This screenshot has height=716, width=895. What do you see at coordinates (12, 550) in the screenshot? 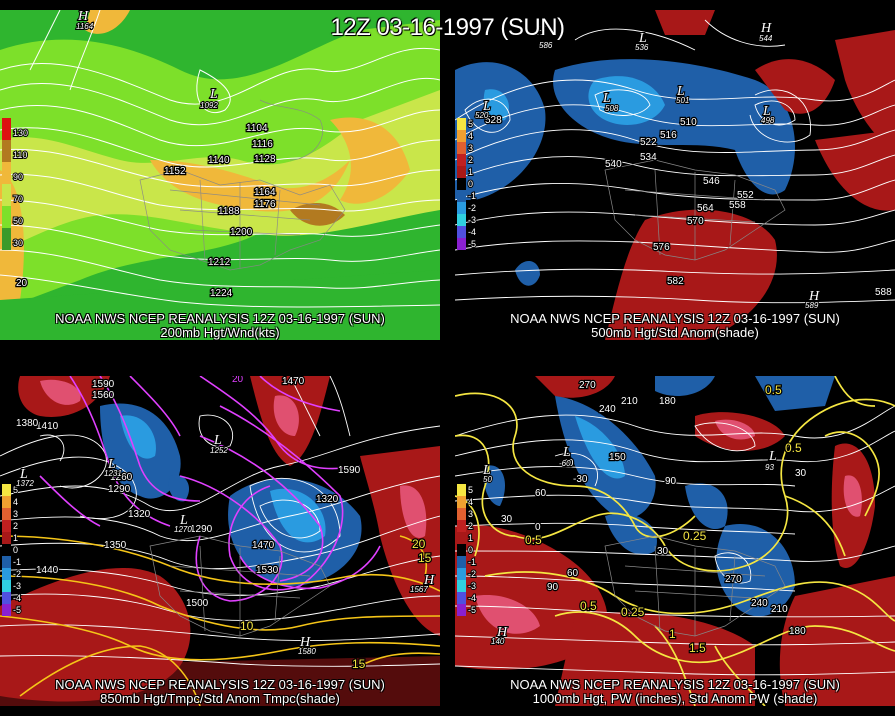
I see `colorbar-850mb: 5 4 3 2 1 0 -1 -2 -3 -4 -5` at bounding box center [12, 550].